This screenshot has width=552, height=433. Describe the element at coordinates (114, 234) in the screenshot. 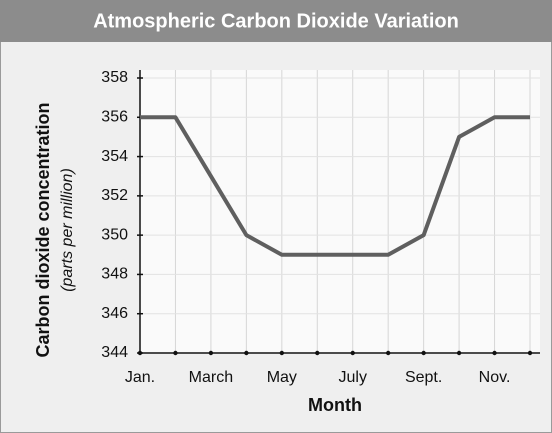

I see `y-tick-label: 350` at that location.